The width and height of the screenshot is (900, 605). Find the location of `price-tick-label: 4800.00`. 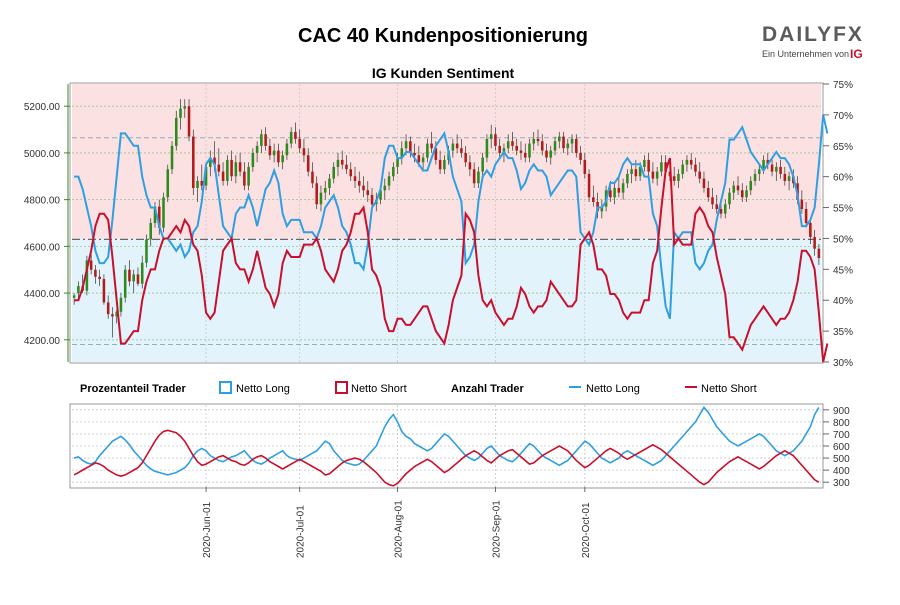

price-tick-label: 4800.00 is located at coordinates (42, 201).